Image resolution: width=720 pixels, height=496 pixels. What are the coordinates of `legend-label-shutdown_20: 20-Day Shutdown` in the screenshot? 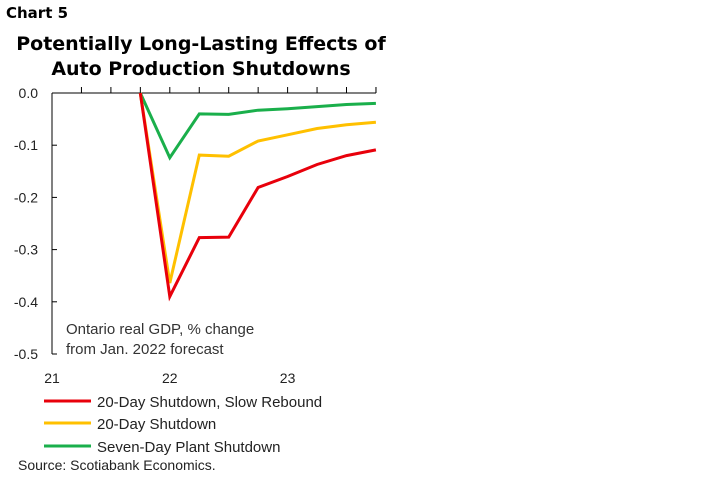 It's located at (156, 424).